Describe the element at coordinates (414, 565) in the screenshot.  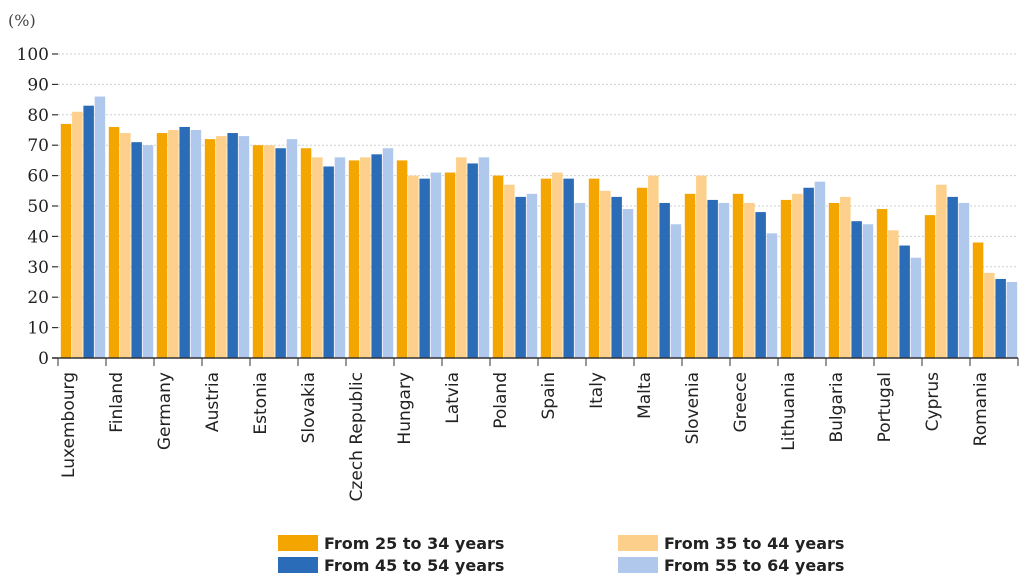
I see `legend-label: From 45 to 54 years` at that location.